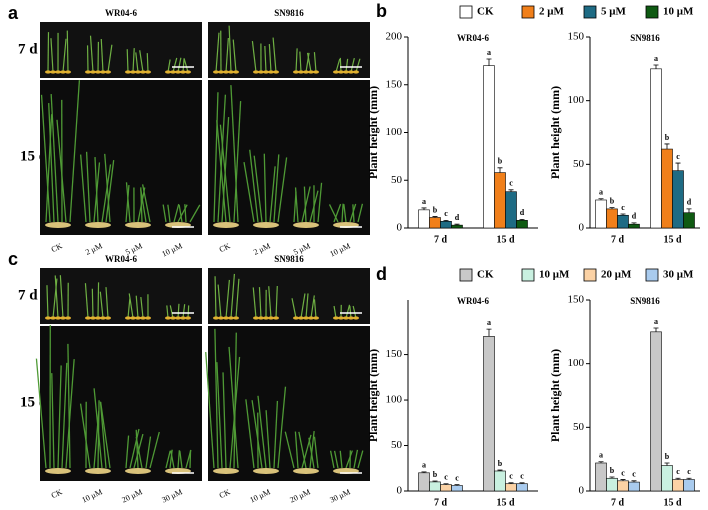 The image size is (708, 510). What do you see at coordinates (485, 275) in the screenshot?
I see `legend-label: CK` at bounding box center [485, 275].